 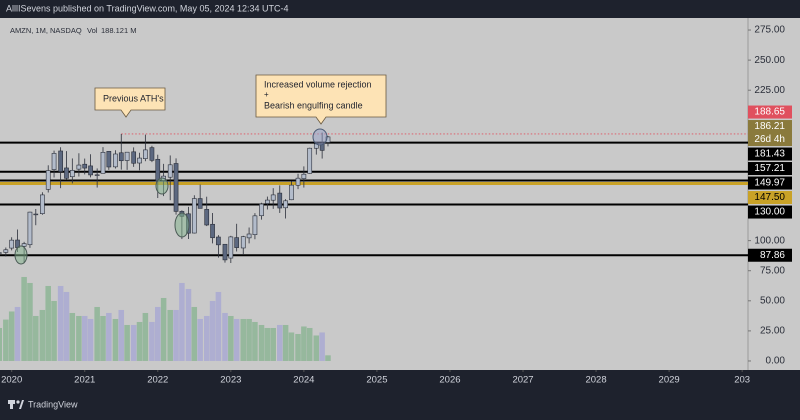 I want to click on level-label: 149.97, so click(x=769, y=183).